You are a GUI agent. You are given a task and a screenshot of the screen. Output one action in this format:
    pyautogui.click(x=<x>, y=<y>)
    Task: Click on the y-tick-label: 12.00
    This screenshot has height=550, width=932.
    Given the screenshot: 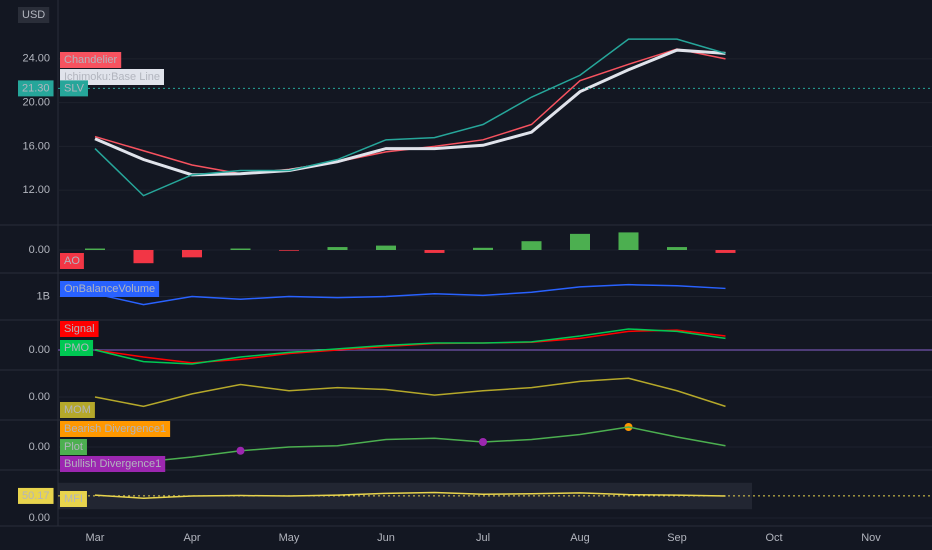 What is the action you would take?
    pyautogui.click(x=36, y=190)
    